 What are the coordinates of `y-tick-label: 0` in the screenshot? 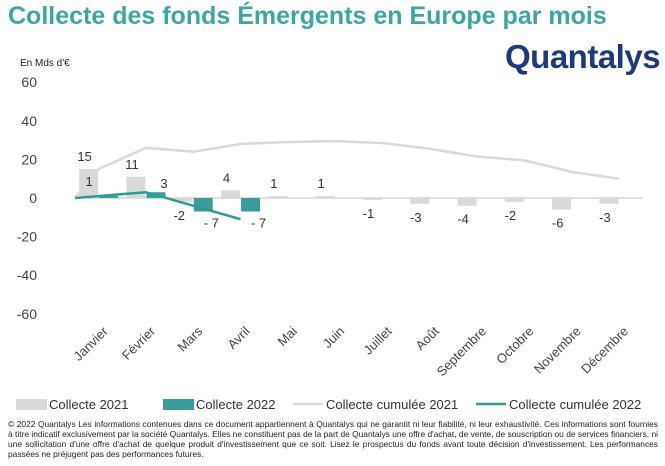 It's located at (33, 198).